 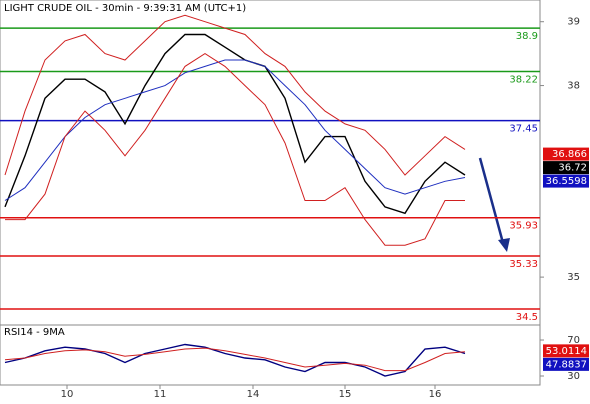 I want to click on level-label: 38.22, so click(x=523, y=80).